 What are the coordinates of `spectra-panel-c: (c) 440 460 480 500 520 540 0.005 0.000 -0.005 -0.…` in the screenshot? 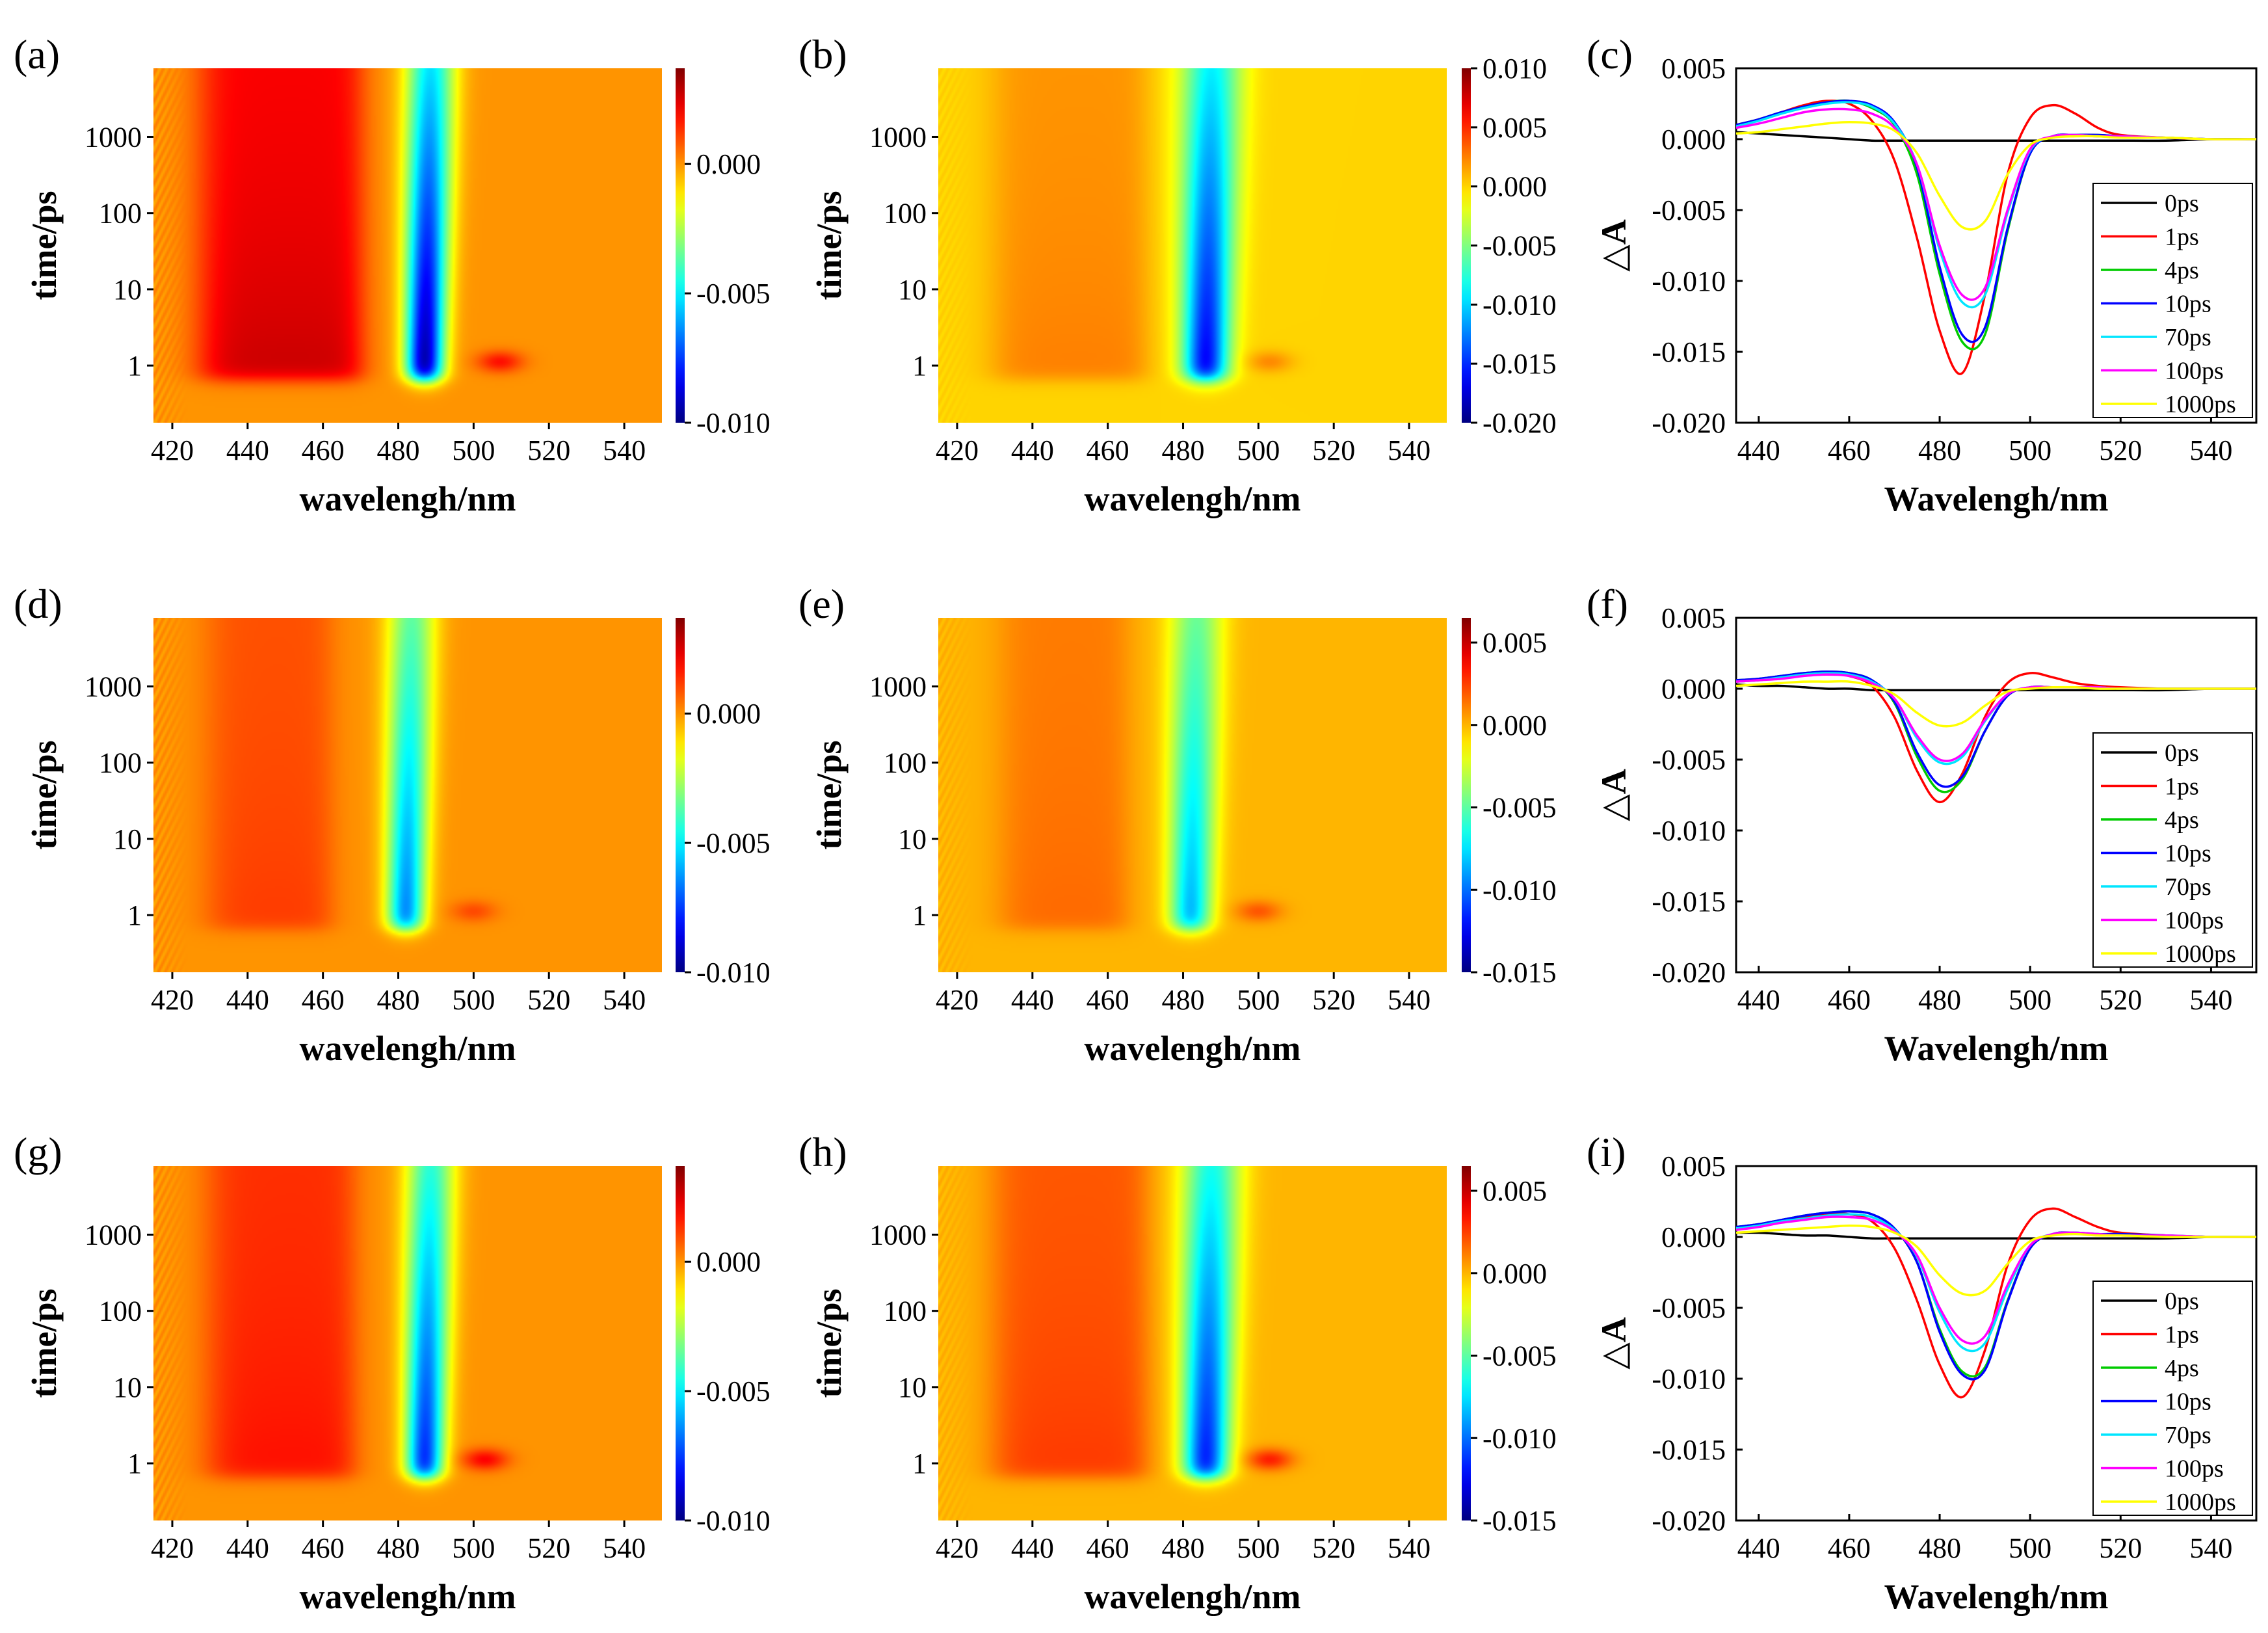 It's located at (1922, 274).